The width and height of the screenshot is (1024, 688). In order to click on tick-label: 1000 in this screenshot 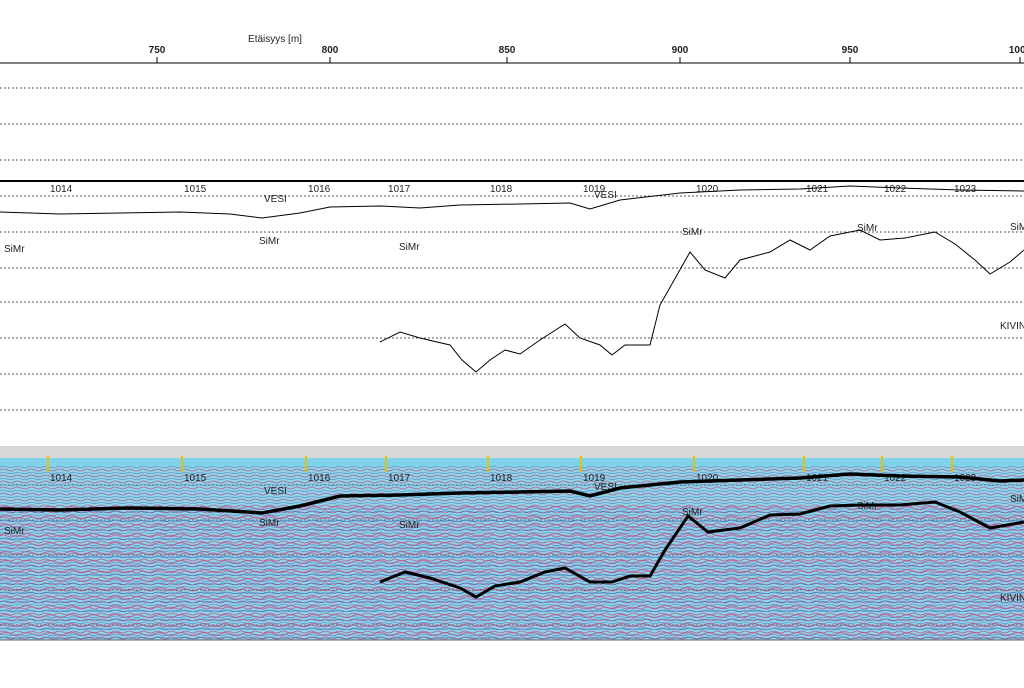, I will do `click(1016, 50)`.